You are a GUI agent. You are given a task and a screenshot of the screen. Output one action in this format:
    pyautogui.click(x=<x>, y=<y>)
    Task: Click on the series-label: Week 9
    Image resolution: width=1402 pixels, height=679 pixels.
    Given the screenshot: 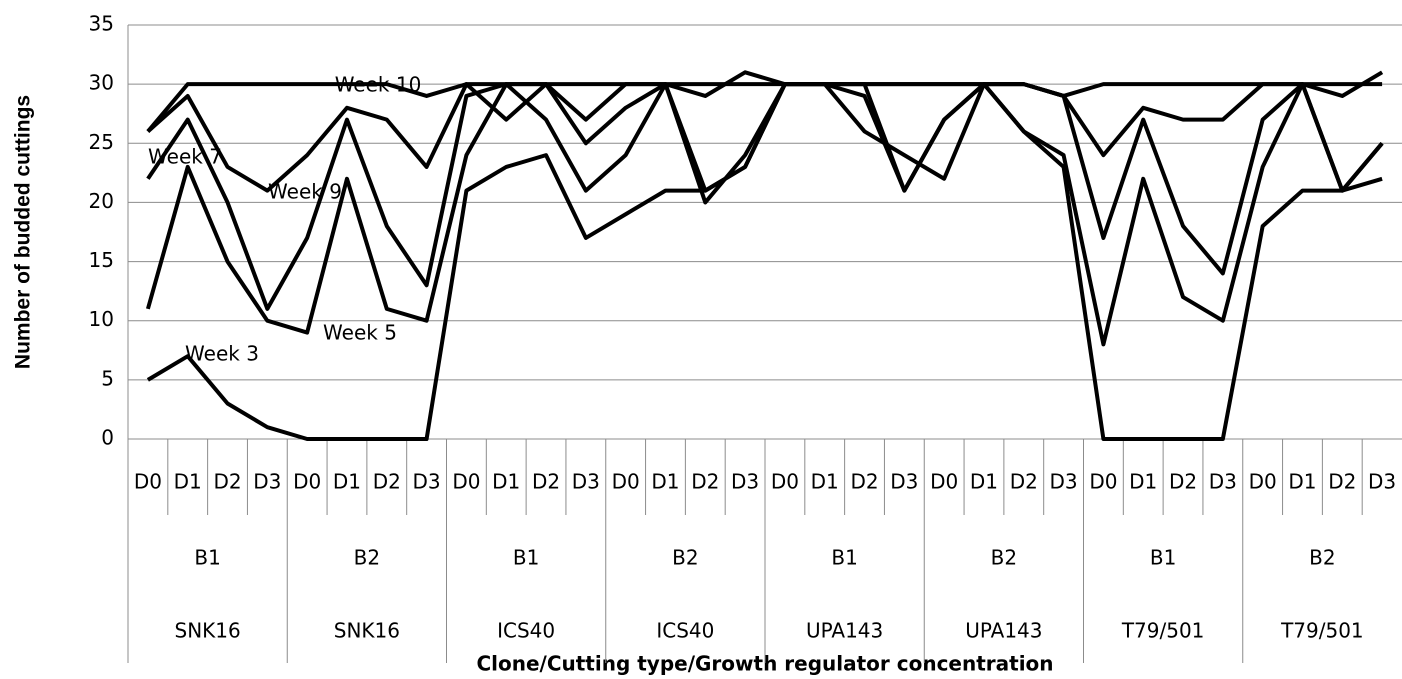 What is the action you would take?
    pyautogui.click(x=305, y=192)
    